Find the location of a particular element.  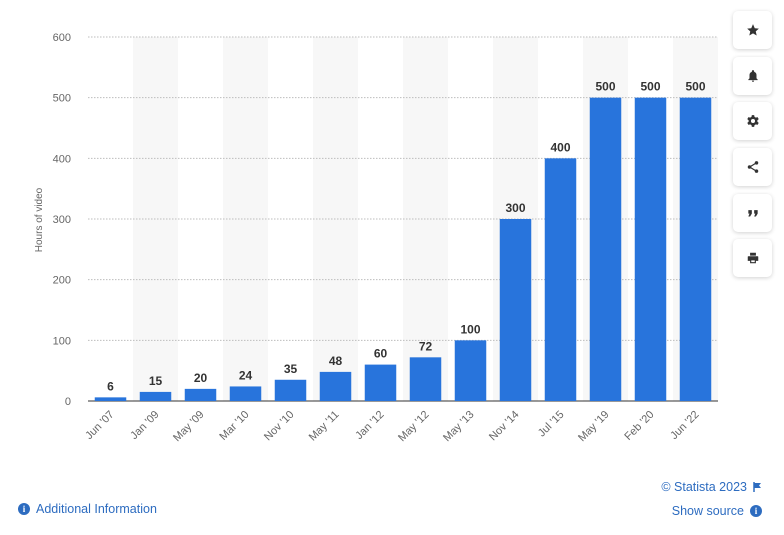

x-tick-label: May '13 is located at coordinates (458, 426).